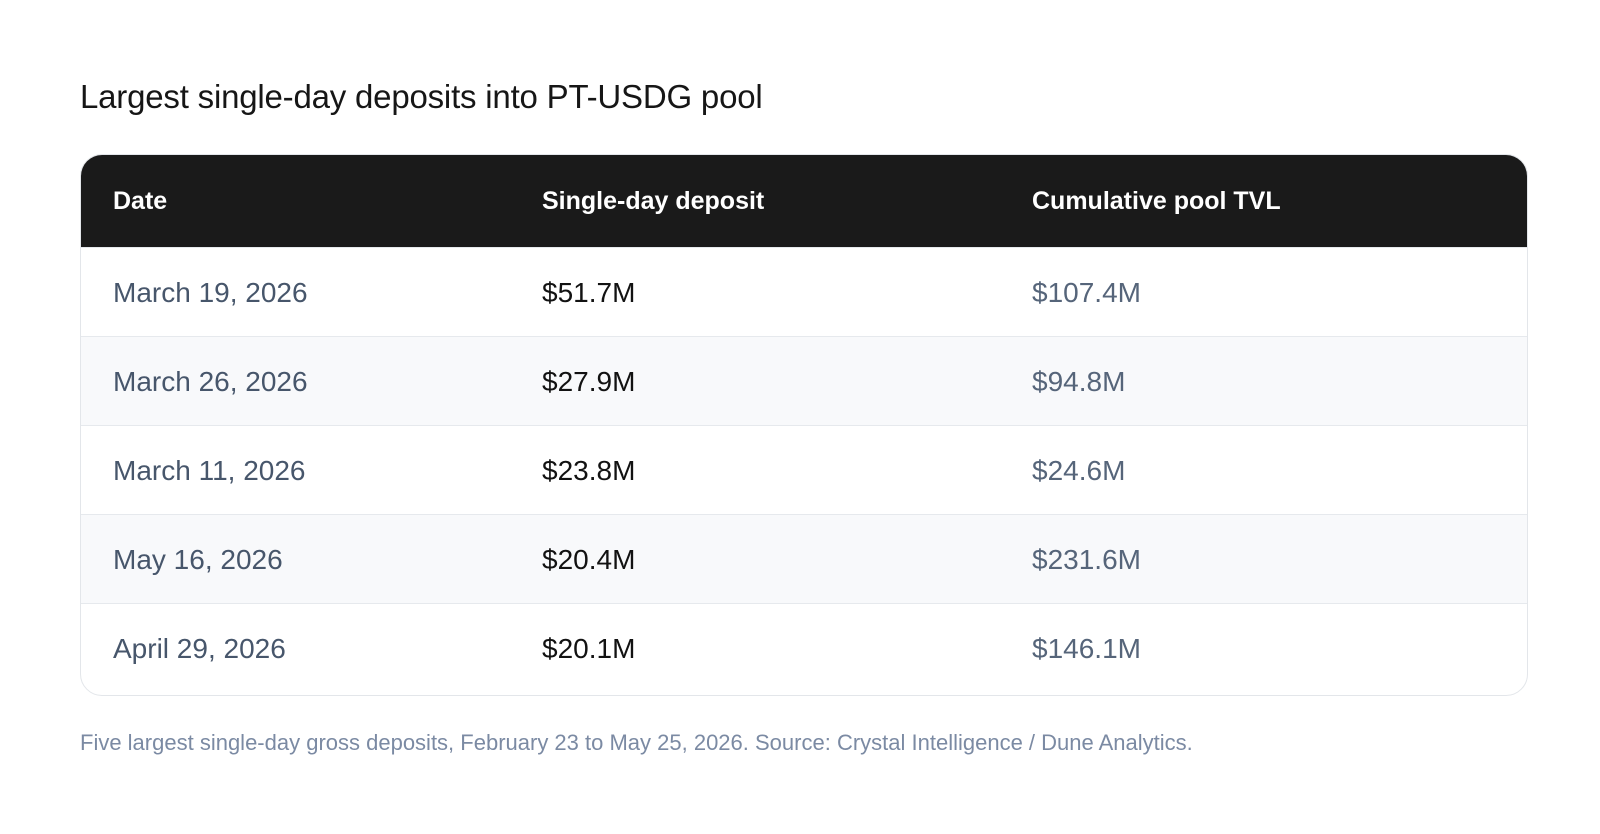 This screenshot has width=1600, height=834. Describe the element at coordinates (1079, 381) in the screenshot. I see `cell-cumulative-pool-tvl: $94.8M` at that location.